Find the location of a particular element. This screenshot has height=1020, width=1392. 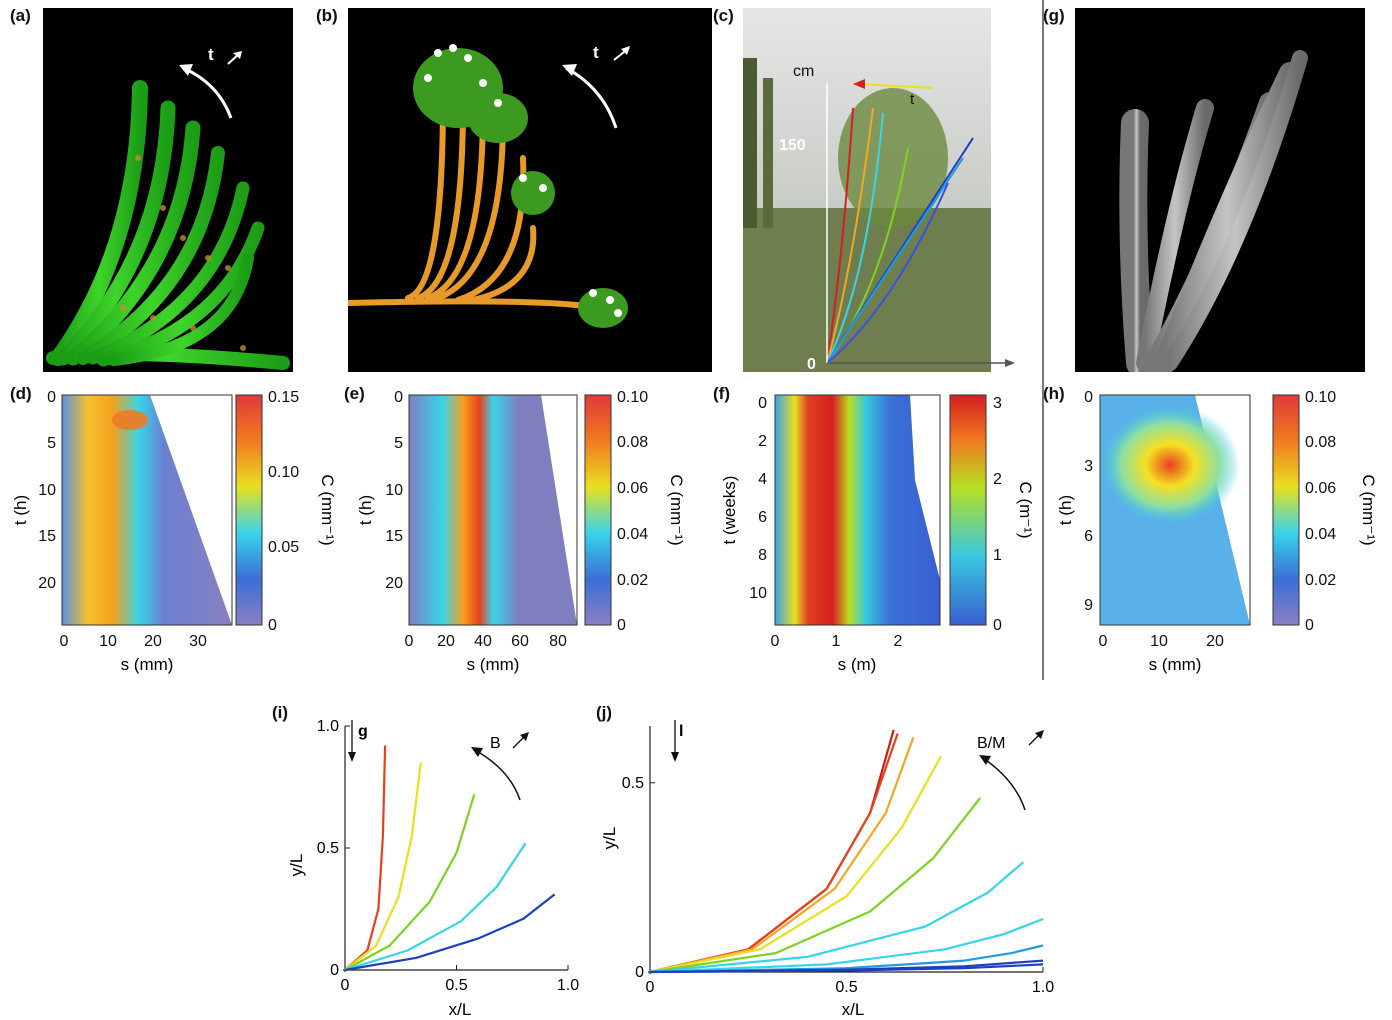

line-chart-j: 0 0.5 1.0 0 0.5 l B/M x/L y/L is located at coordinates (827, 869).